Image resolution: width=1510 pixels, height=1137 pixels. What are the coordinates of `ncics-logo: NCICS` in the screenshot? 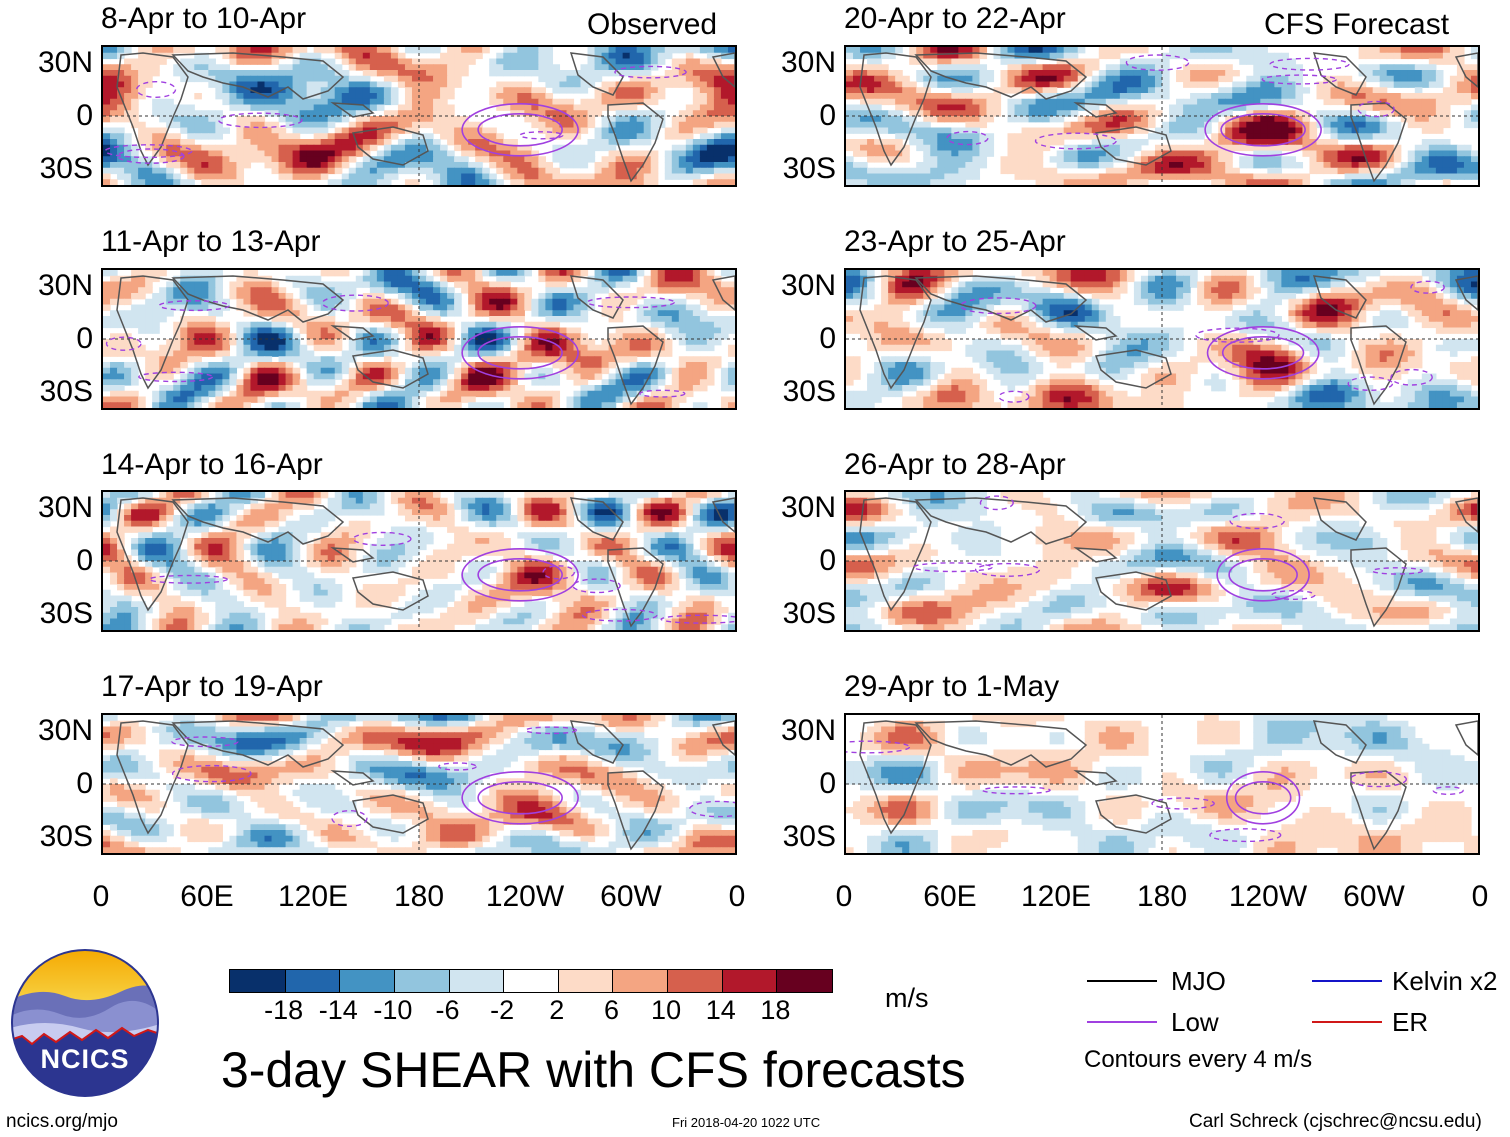 It's located at (85, 1023).